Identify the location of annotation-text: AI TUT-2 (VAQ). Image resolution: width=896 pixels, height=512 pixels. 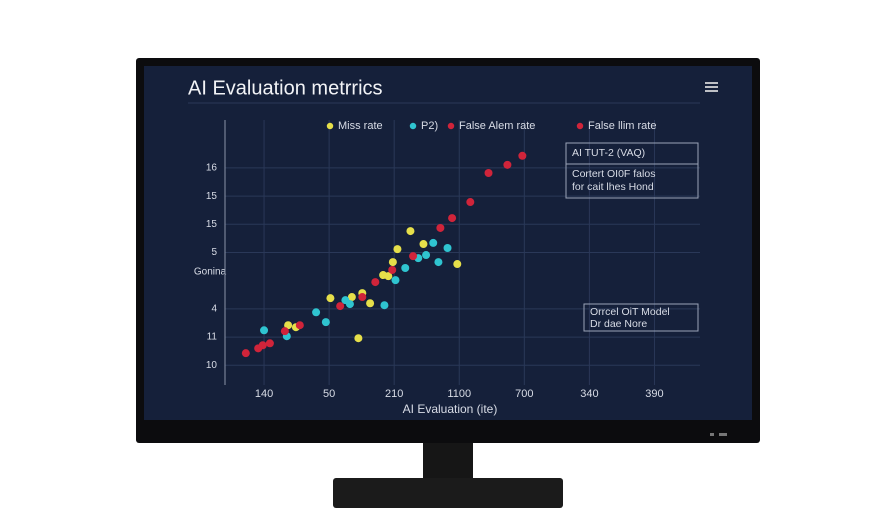
(608, 153).